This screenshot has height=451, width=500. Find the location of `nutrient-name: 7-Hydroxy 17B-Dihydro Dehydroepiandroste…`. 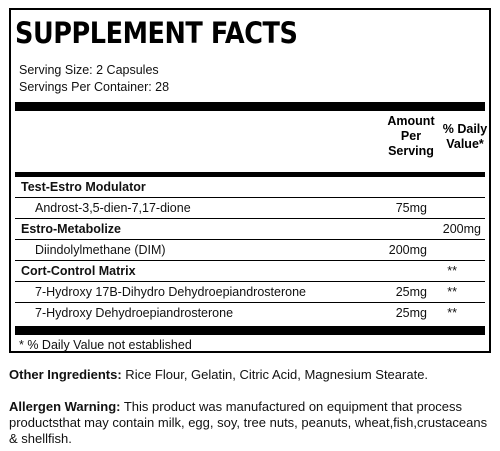

nutrient-name: 7-Hydroxy 17B-Dihydro Dehydroepiandroste… is located at coordinates (170, 292).